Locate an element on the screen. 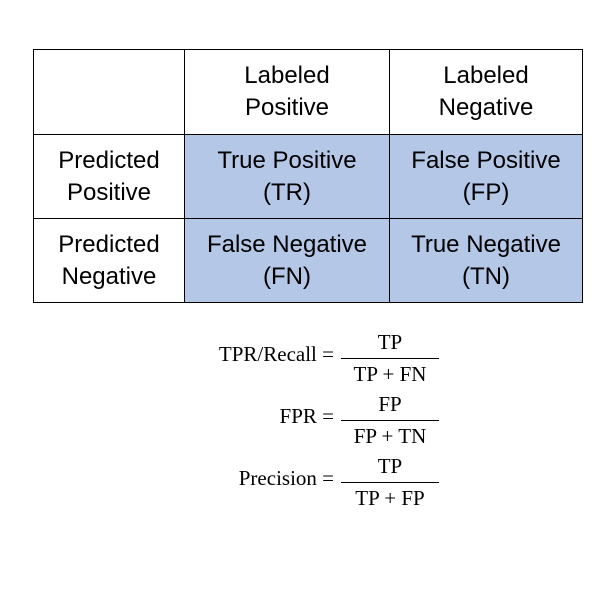 This screenshot has width=610, height=592. corner-cell is located at coordinates (109, 92).